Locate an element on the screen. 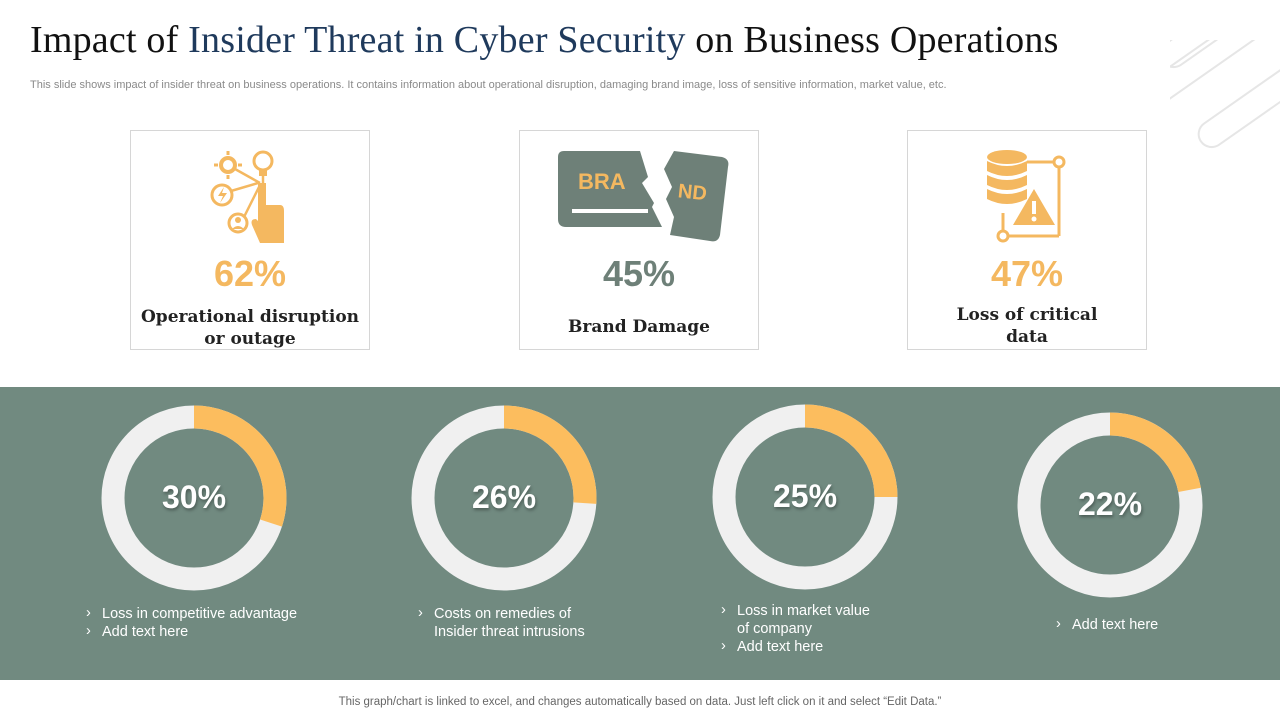 This screenshot has height=720, width=1280. bullet-item: Loss in competitive advantage is located at coordinates (209, 613).